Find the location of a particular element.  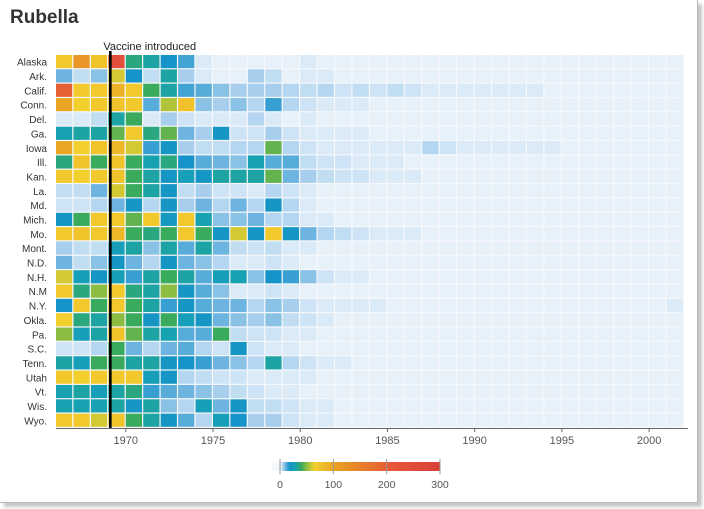

state-label: Mich. is located at coordinates (35, 220).